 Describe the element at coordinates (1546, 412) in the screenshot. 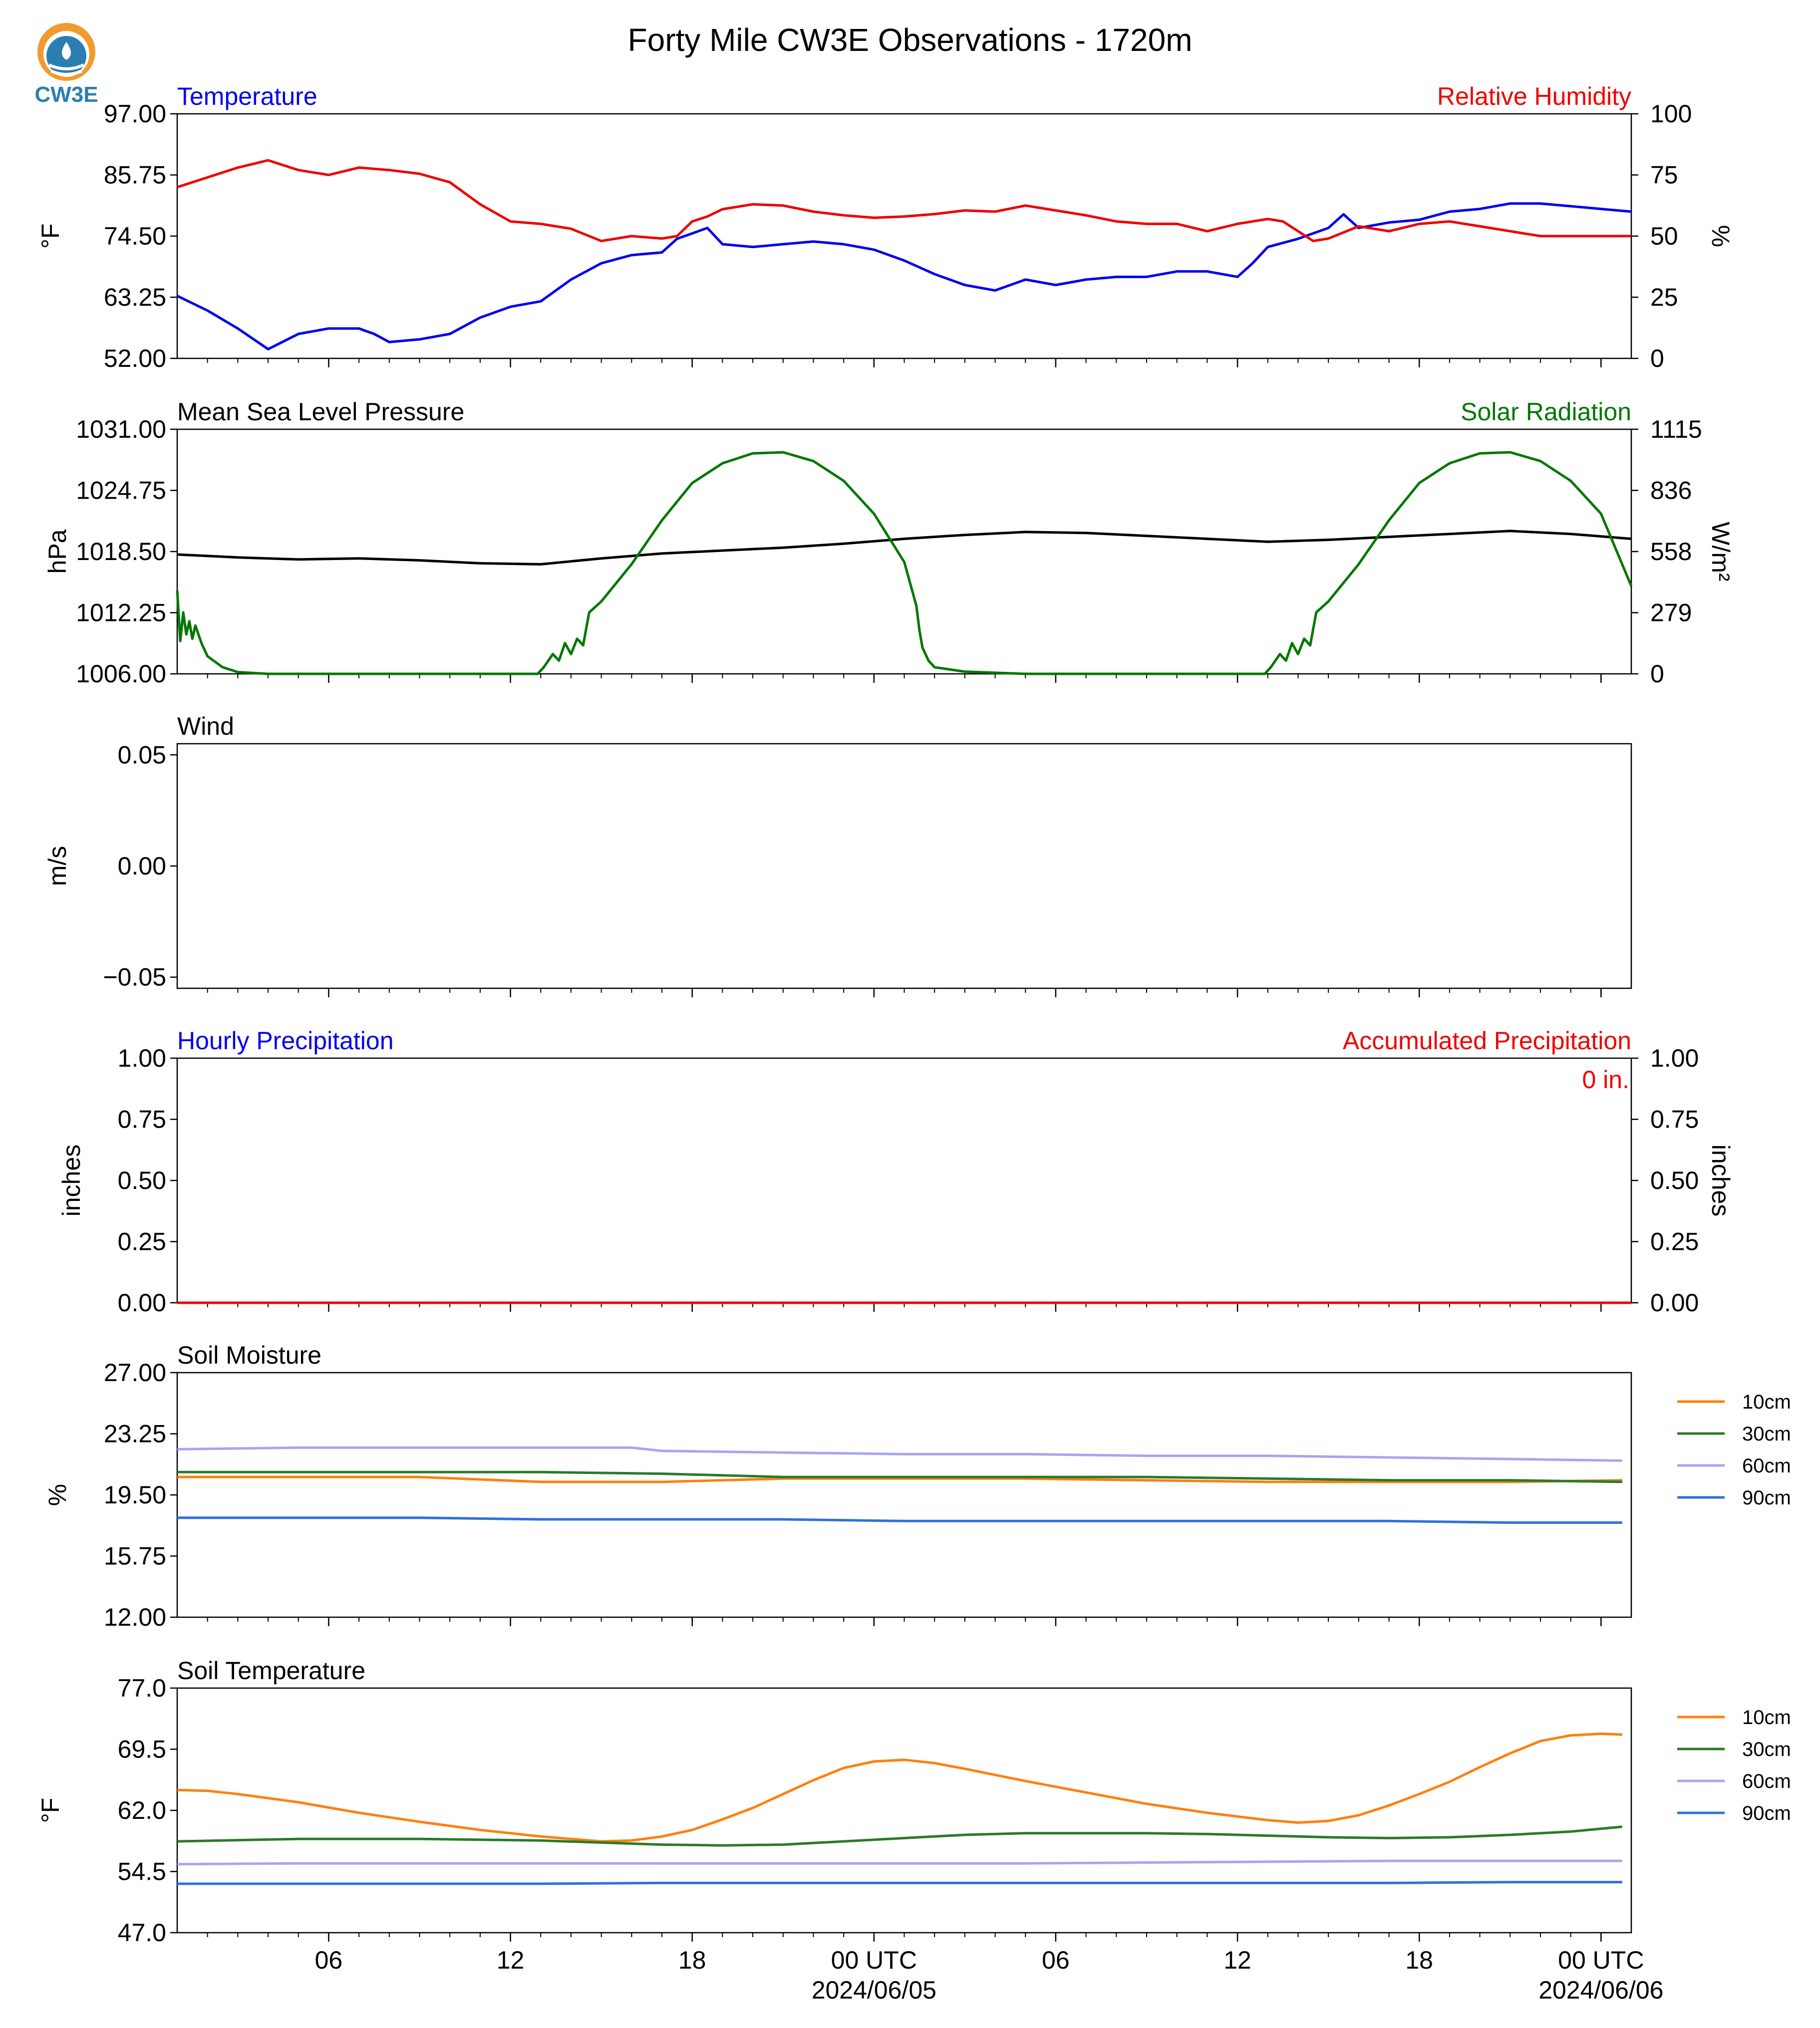

I see `panel-title-right: Solar Radiation` at that location.